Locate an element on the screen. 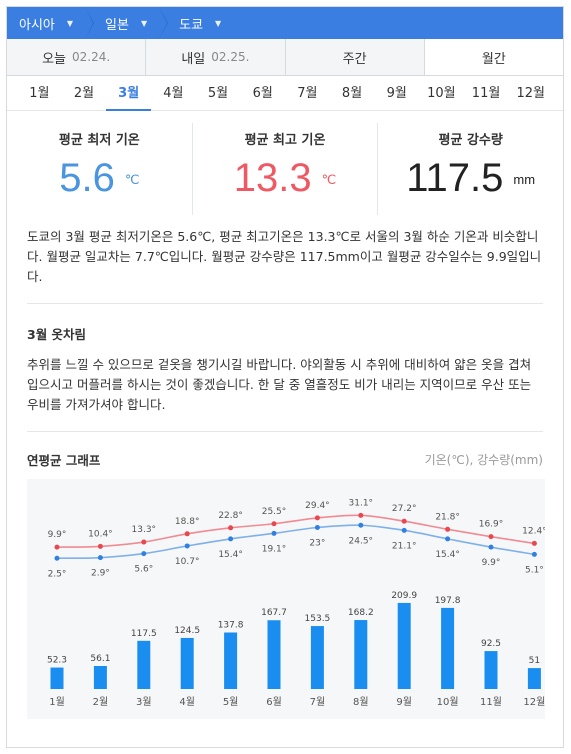 The height and width of the screenshot is (754, 571). min-temp-label: 21.1° is located at coordinates (404, 546).